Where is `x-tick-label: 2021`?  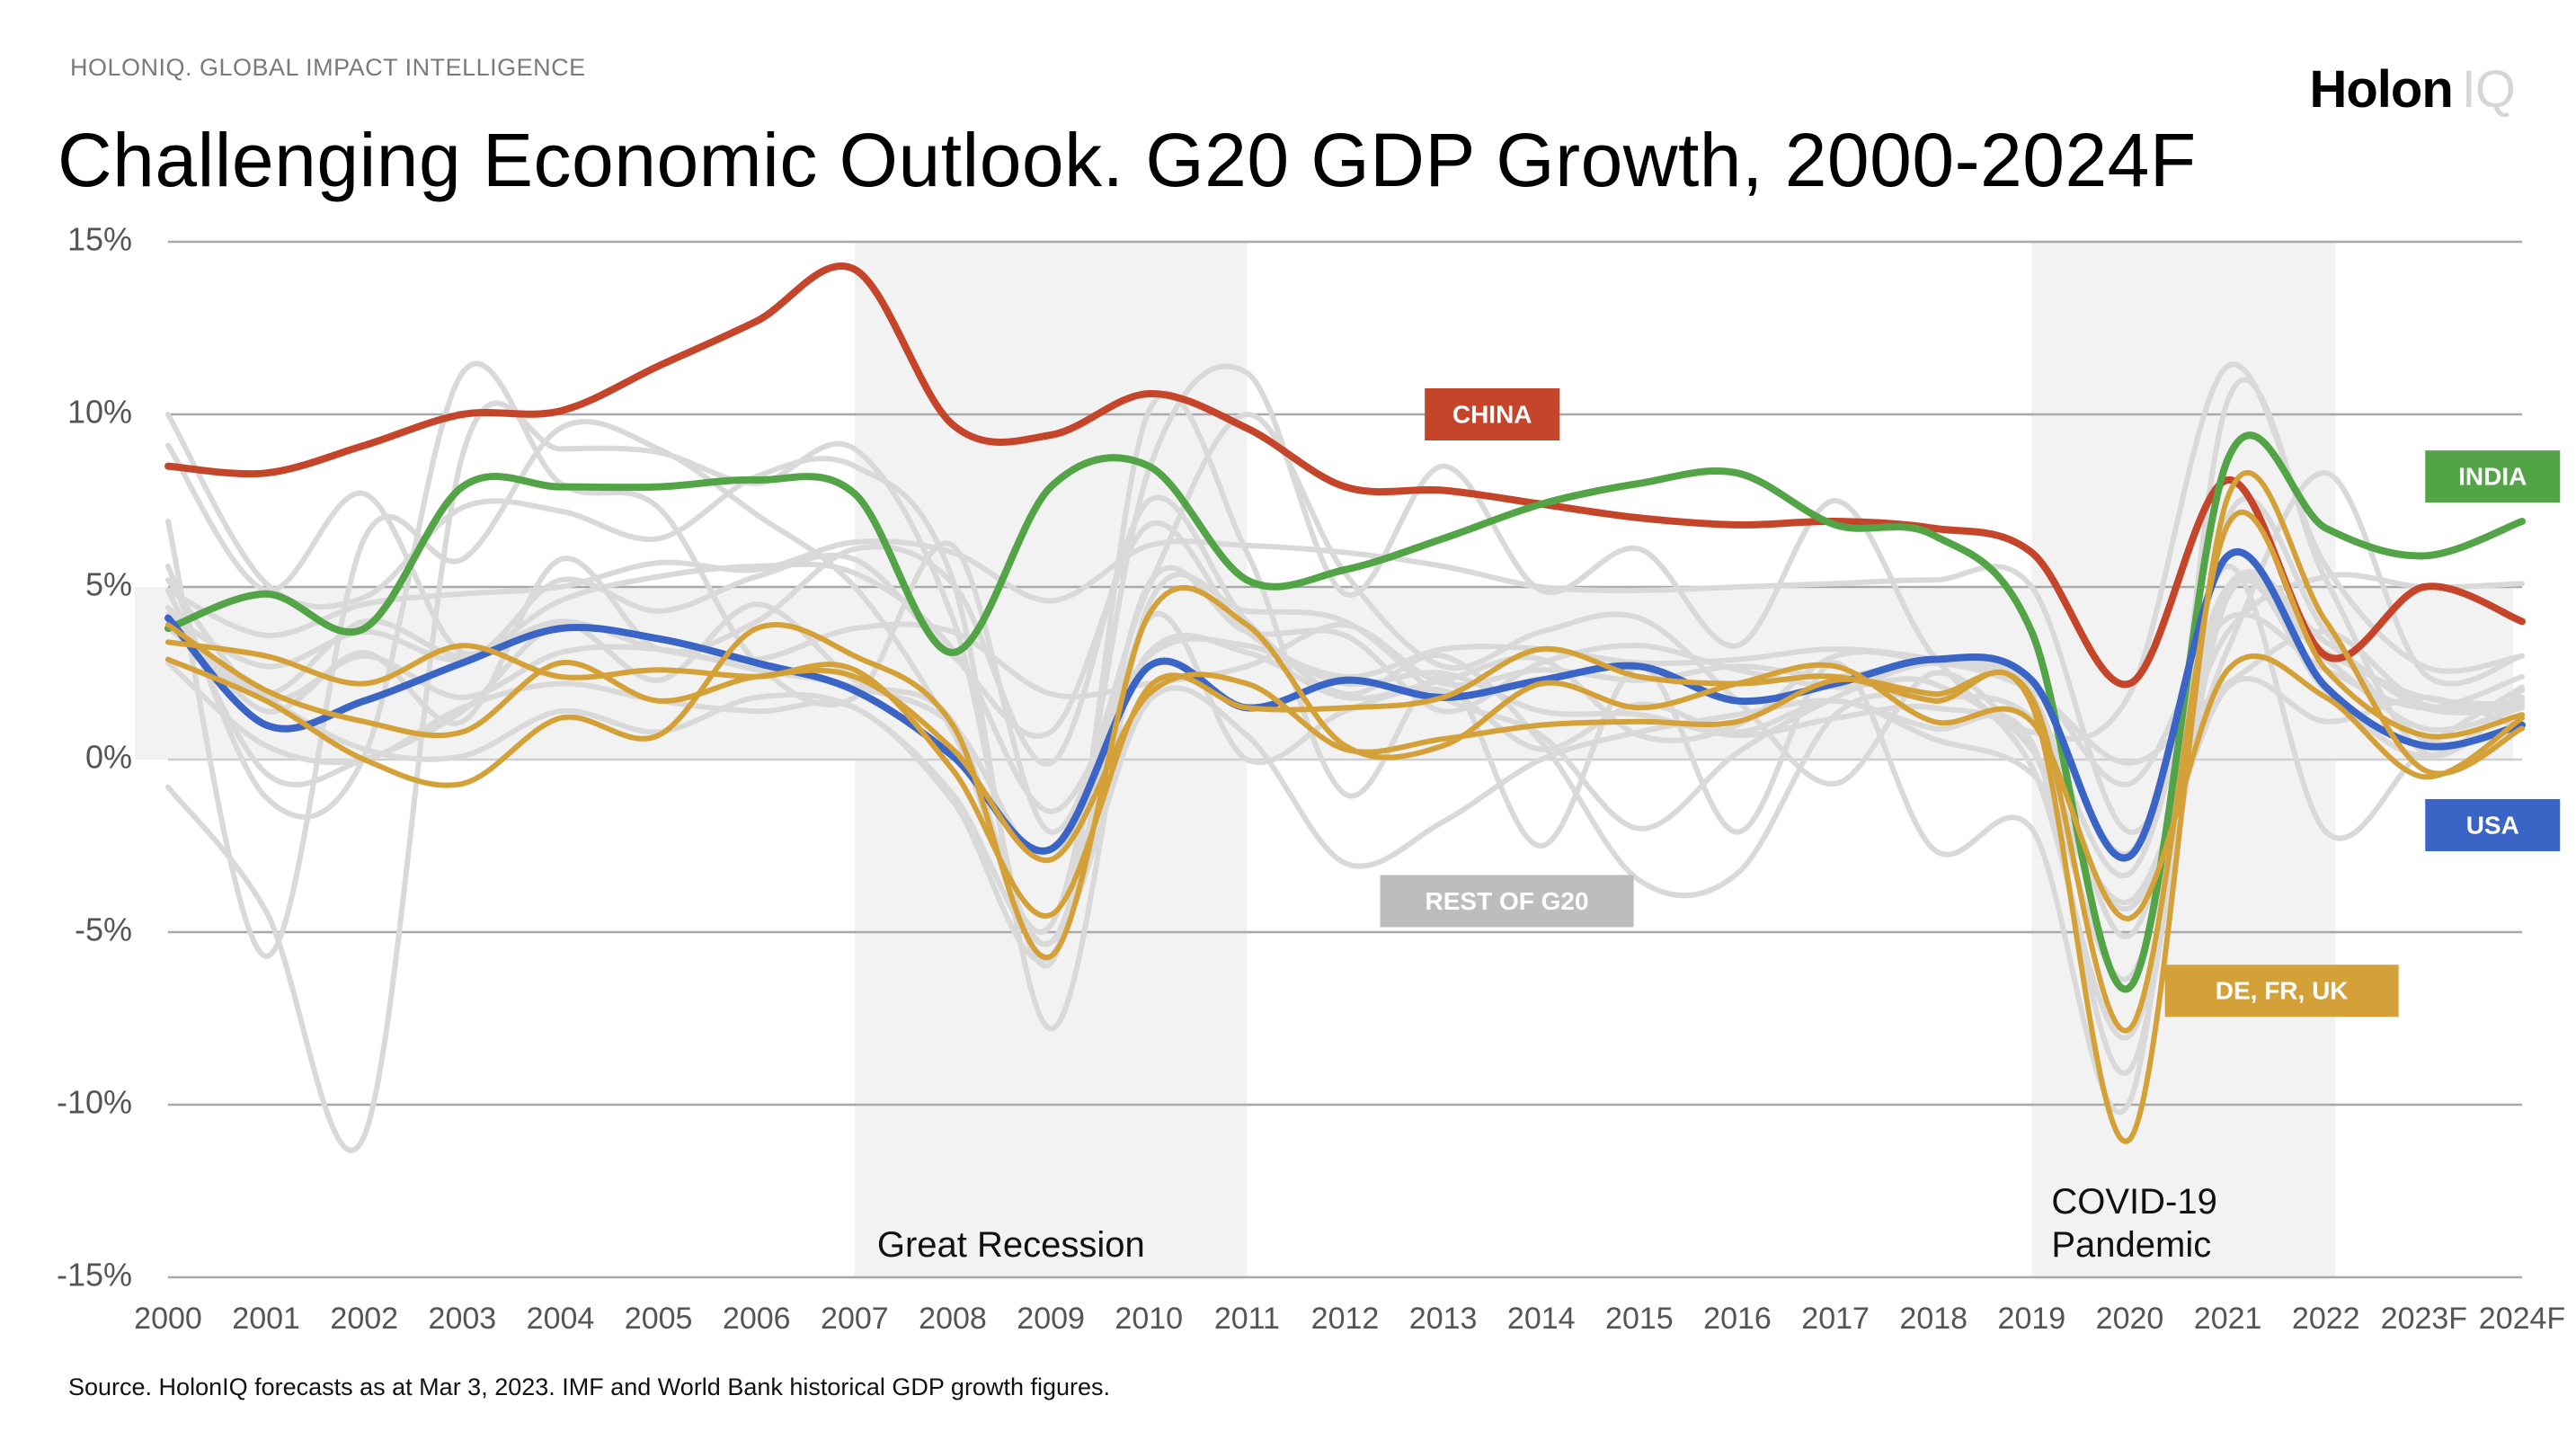 x-tick-label: 2021 is located at coordinates (2228, 1319).